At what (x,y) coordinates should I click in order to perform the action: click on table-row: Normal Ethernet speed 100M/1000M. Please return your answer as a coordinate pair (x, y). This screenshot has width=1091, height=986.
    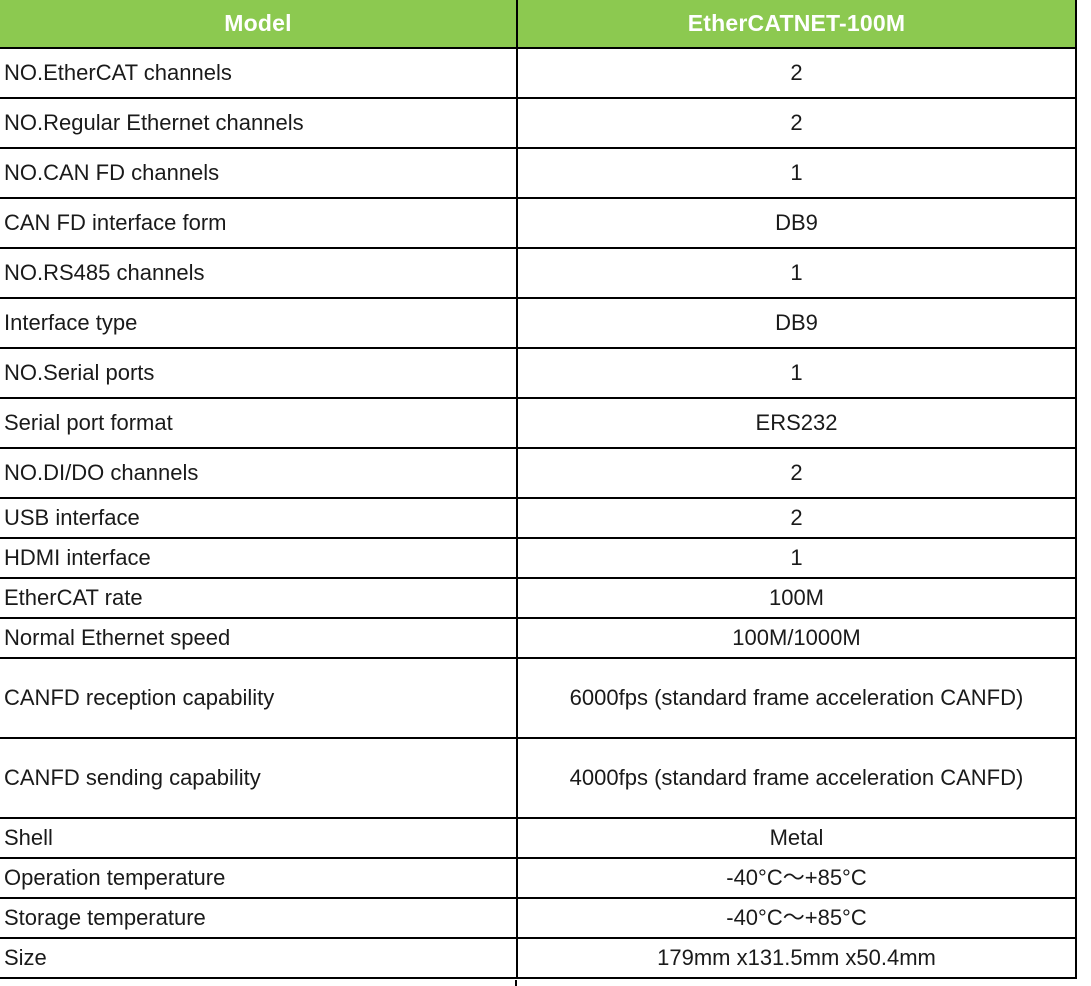
    Looking at the image, I should click on (538, 638).